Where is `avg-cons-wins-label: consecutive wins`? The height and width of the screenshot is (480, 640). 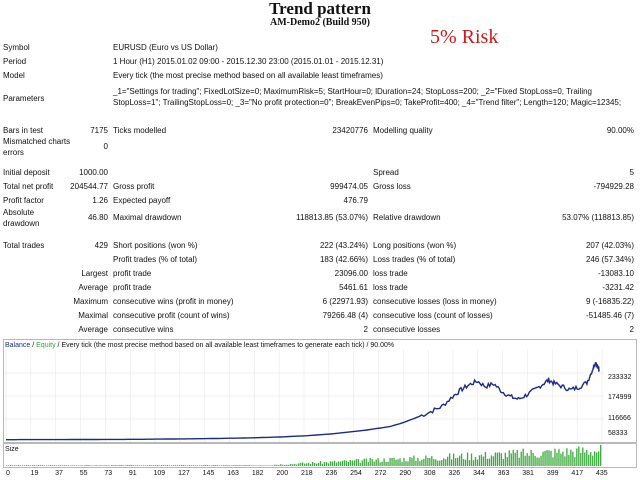 avg-cons-wins-label: consecutive wins is located at coordinates (143, 329).